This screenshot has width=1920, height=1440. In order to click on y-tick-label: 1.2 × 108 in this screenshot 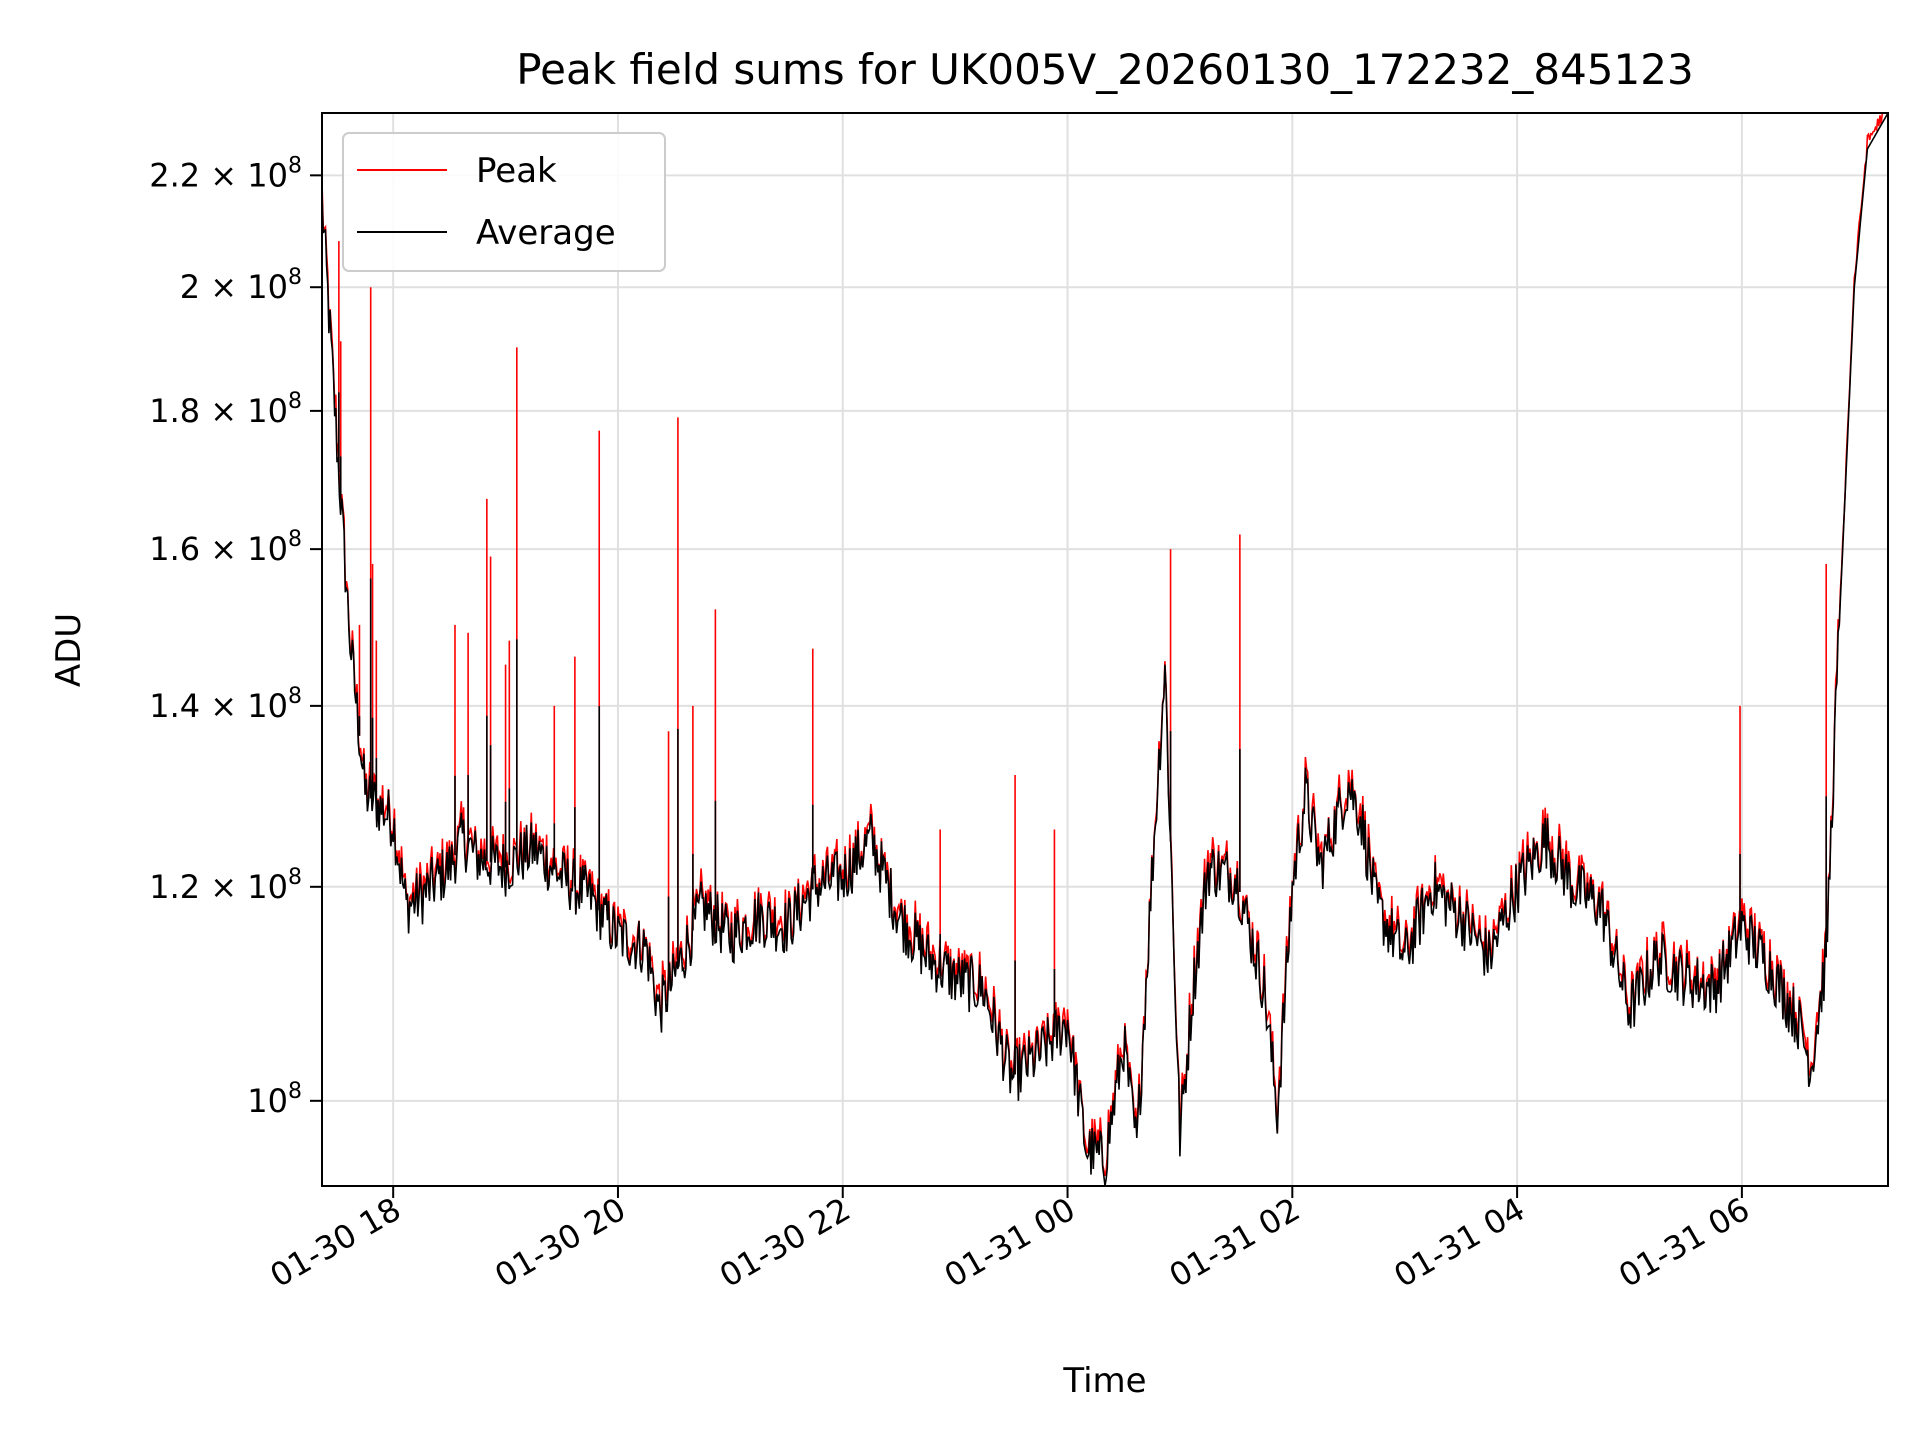, I will do `click(225, 885)`.